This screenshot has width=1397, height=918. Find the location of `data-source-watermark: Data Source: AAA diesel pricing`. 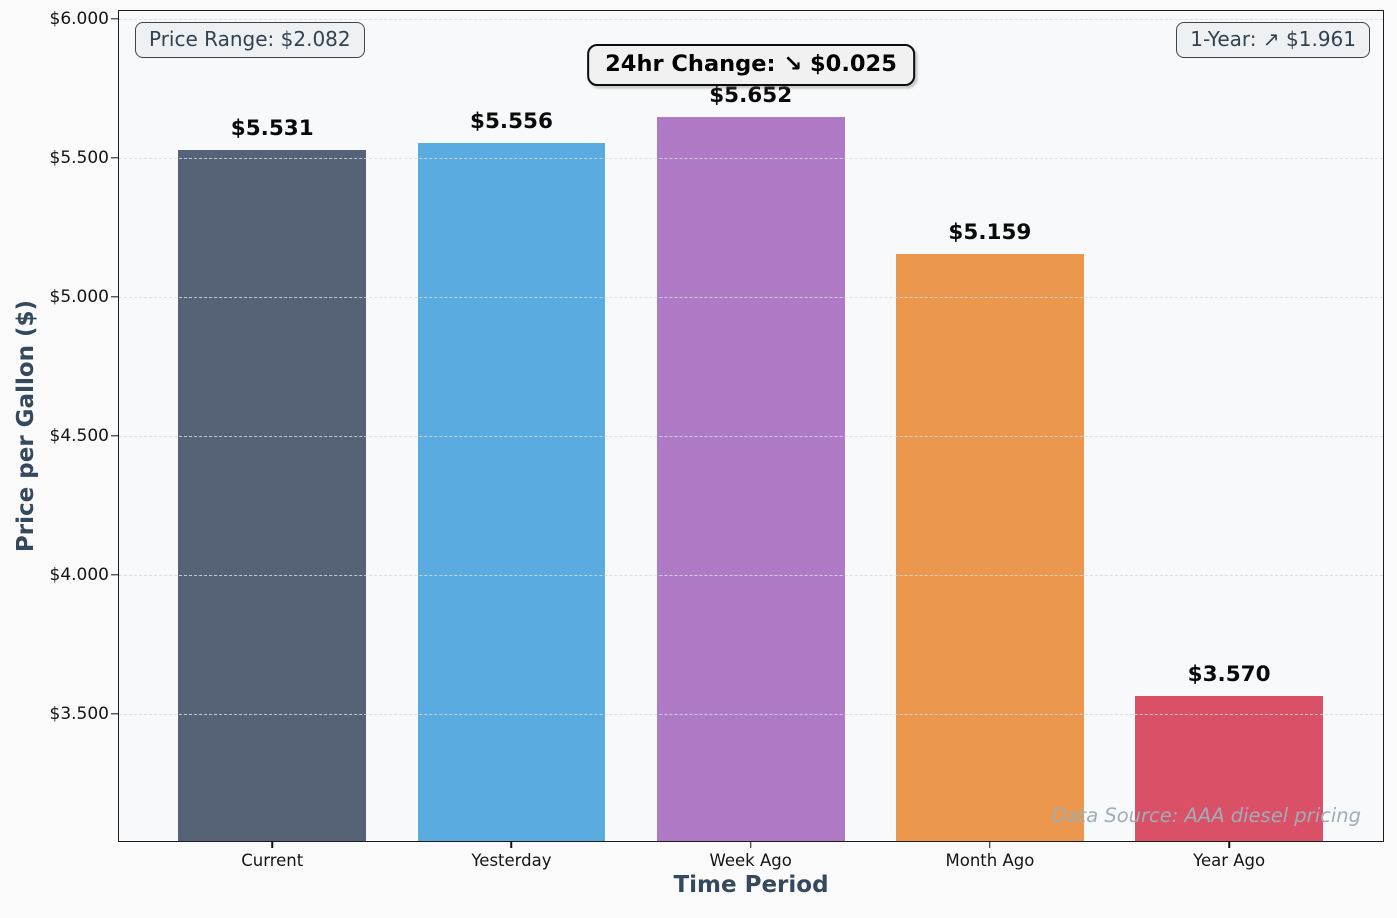

data-source-watermark: Data Source: AAA diesel pricing is located at coordinates (1206, 815).